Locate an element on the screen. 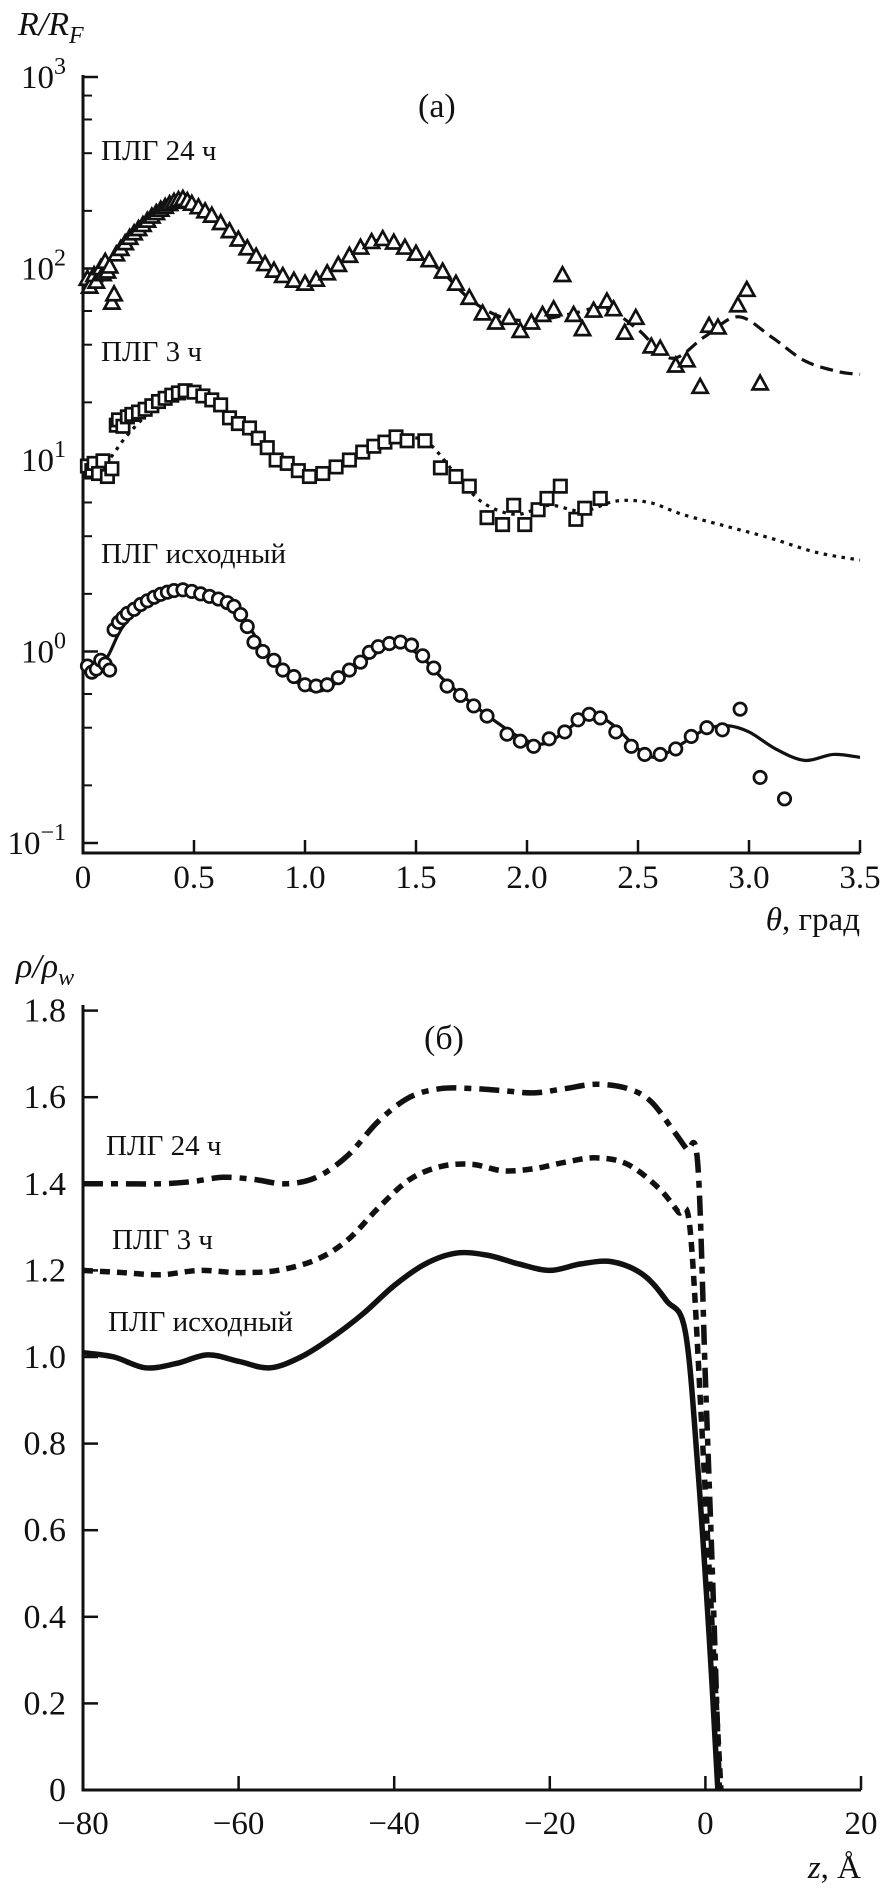 The height and width of the screenshot is (1891, 887). panel-a-letter: (а) is located at coordinates (437, 106).